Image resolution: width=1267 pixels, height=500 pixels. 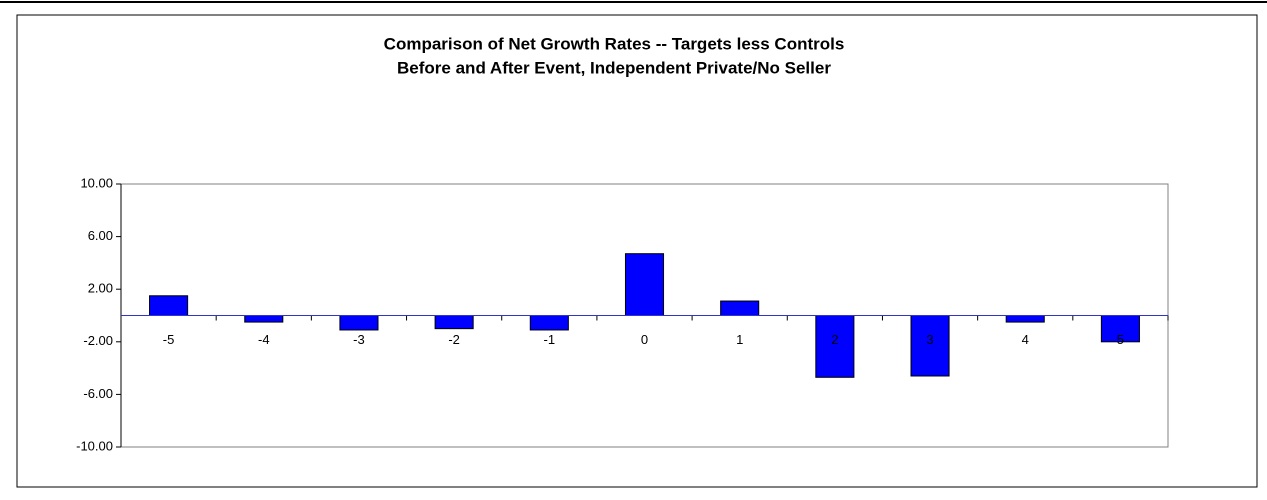 I want to click on x-tick-label: 5, so click(x=1120, y=339).